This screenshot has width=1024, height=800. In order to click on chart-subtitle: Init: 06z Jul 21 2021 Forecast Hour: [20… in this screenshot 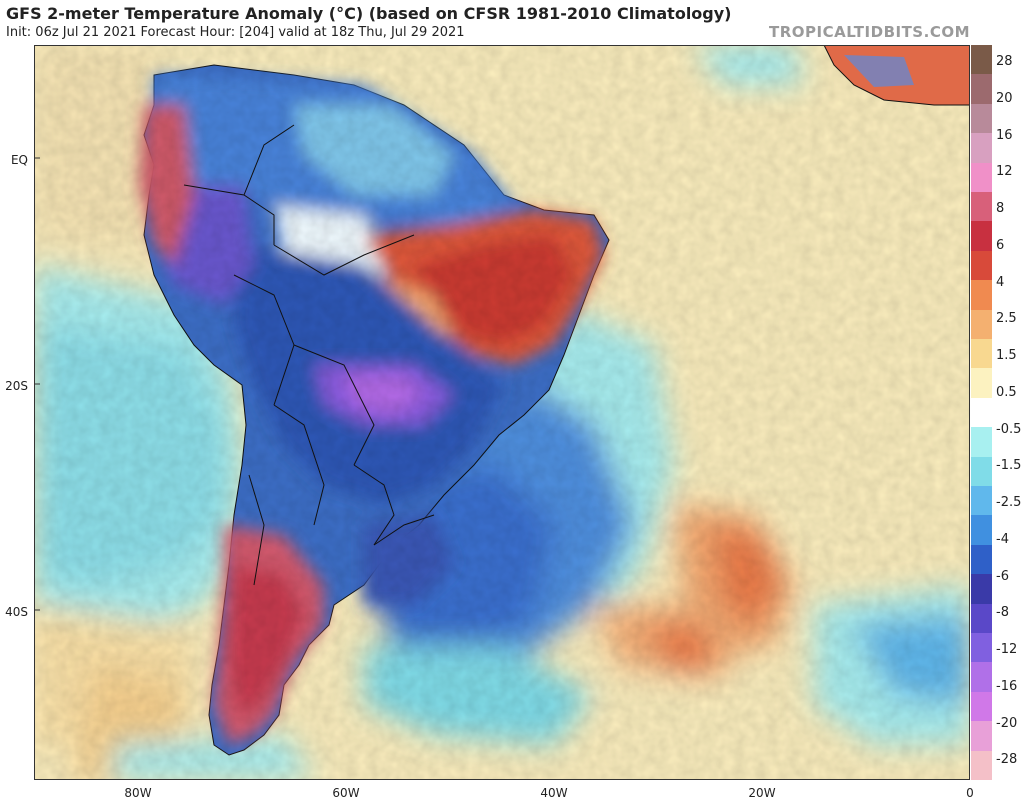, I will do `click(235, 32)`.